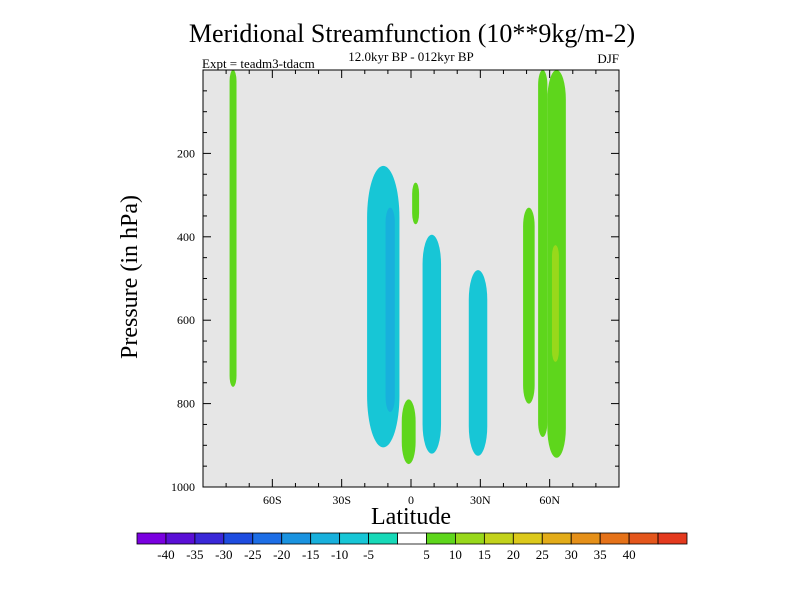 This screenshot has width=800, height=600. I want to click on x-tick-label: 60N, so click(549, 500).